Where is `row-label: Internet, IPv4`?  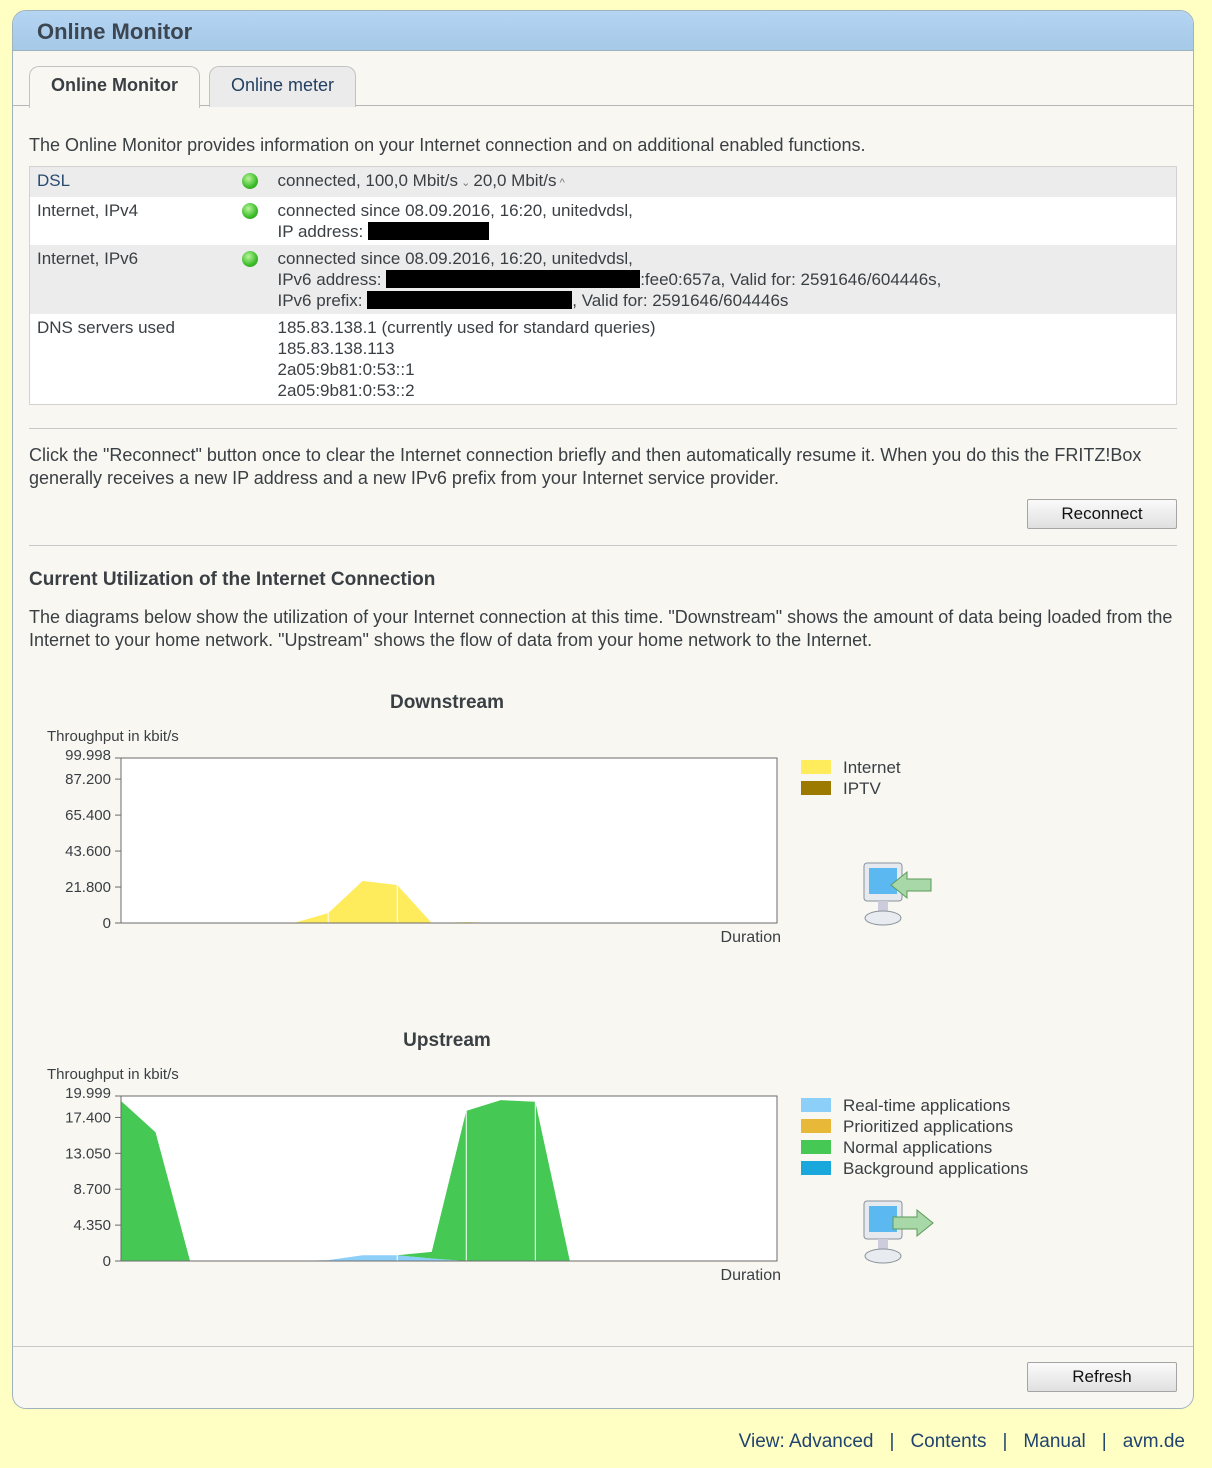
row-label: Internet, IPv4 is located at coordinates (88, 210).